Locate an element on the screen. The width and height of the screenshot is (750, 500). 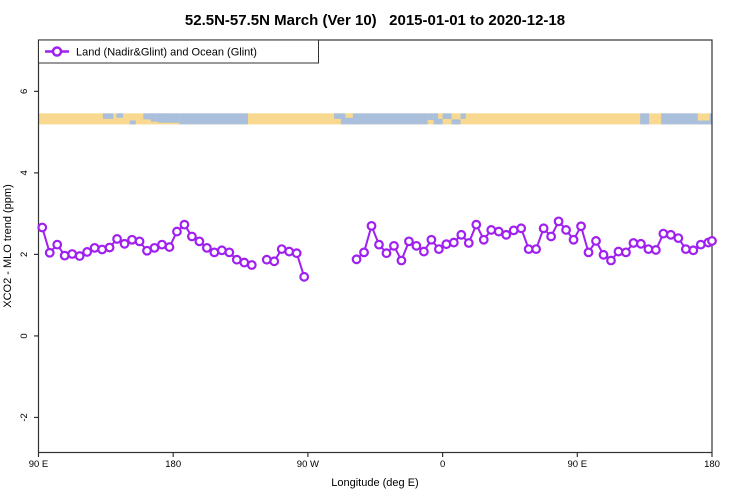
x-tick-label: 90 W is located at coordinates (308, 464).